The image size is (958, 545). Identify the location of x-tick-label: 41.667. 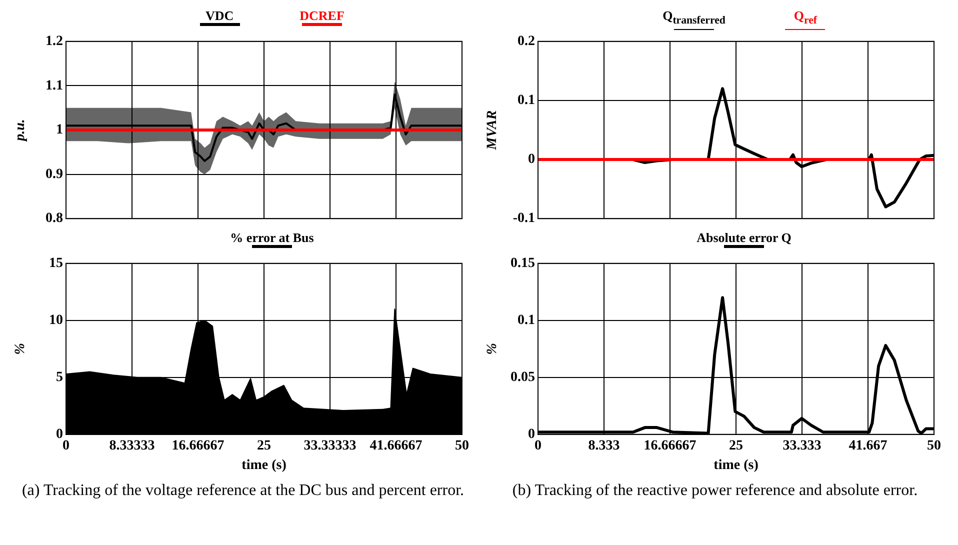
(868, 446).